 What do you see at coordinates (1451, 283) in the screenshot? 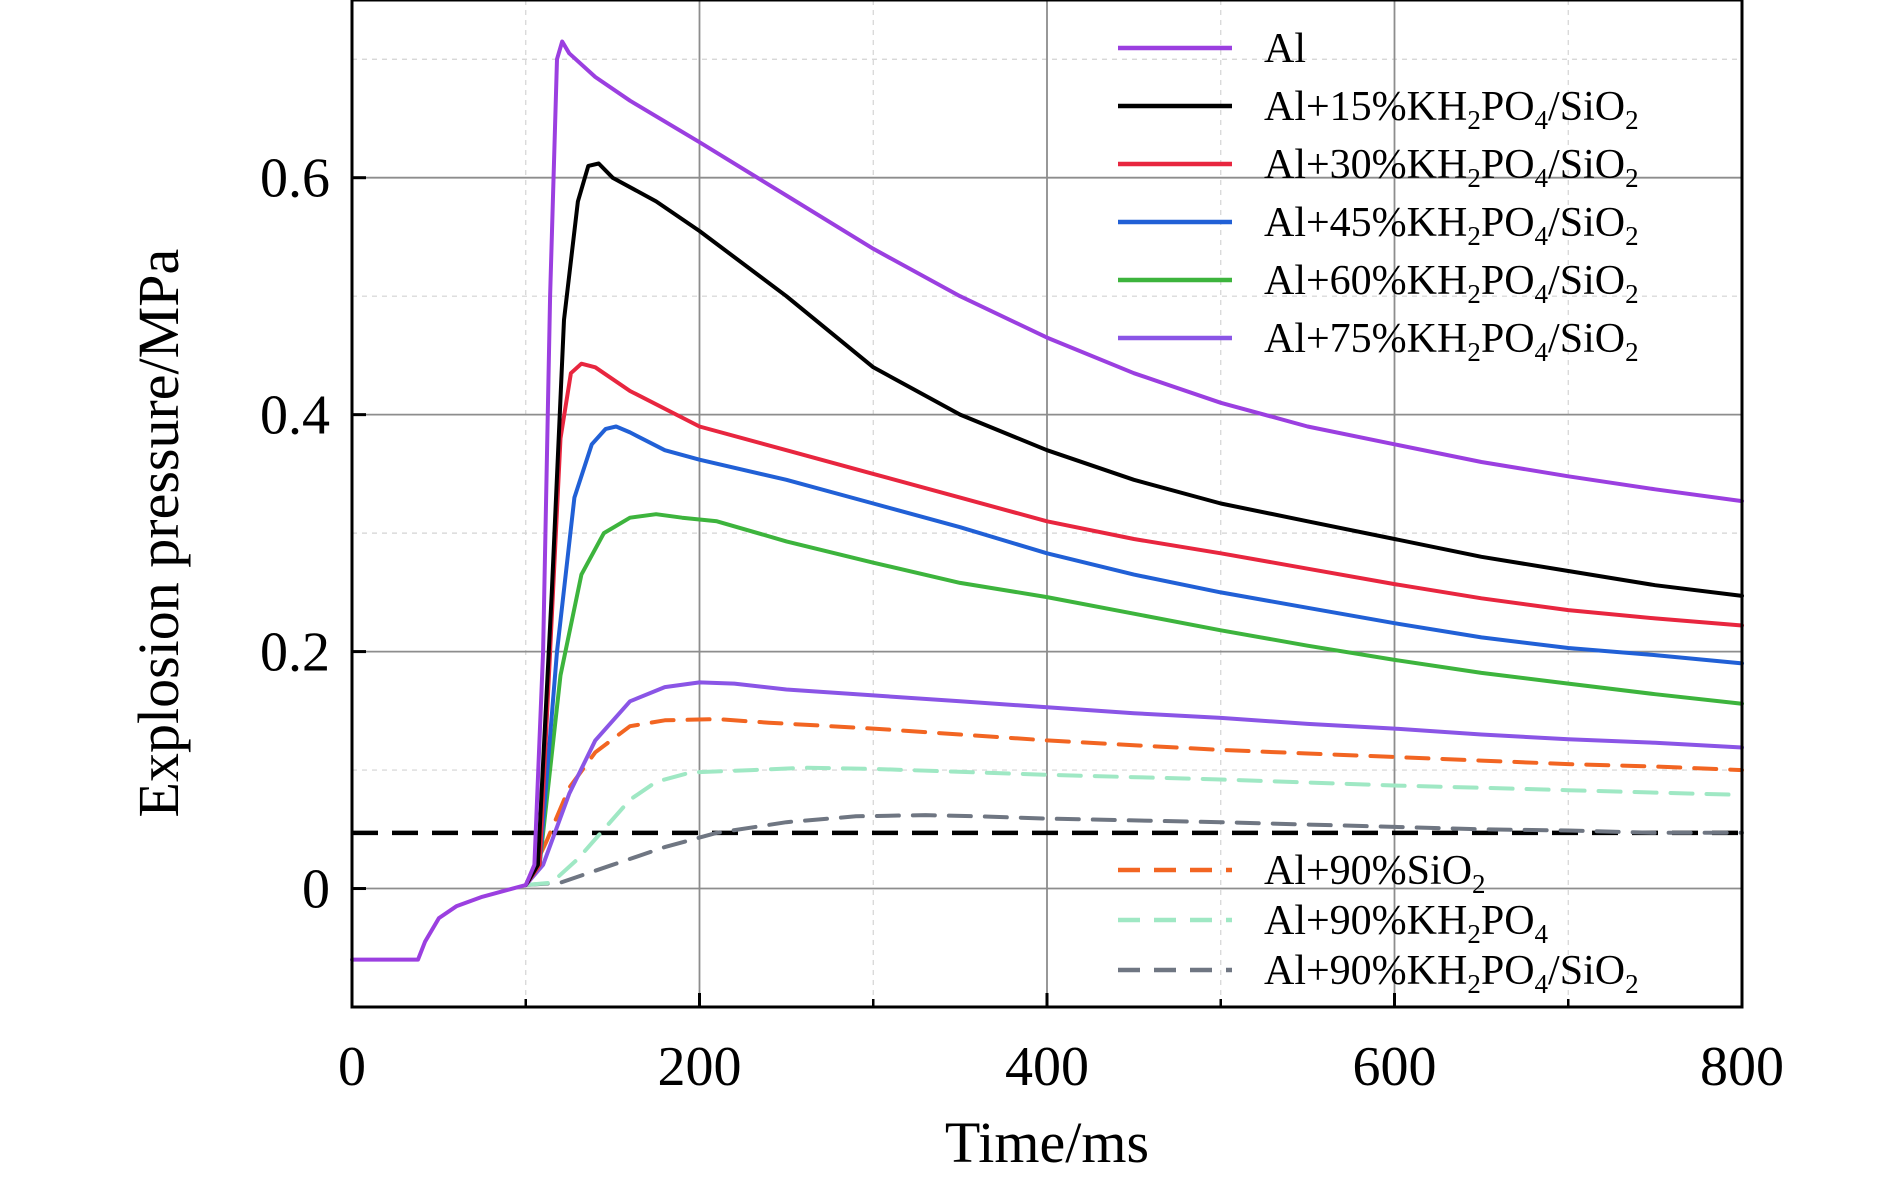
I see `legend-label: Al+60%KH2PO4/SiO2` at bounding box center [1451, 283].